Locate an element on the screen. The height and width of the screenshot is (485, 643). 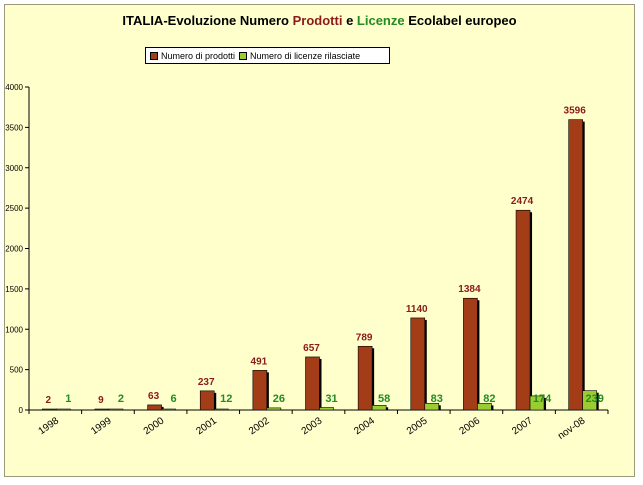
y-tick-label: 1500 is located at coordinates (14, 289).